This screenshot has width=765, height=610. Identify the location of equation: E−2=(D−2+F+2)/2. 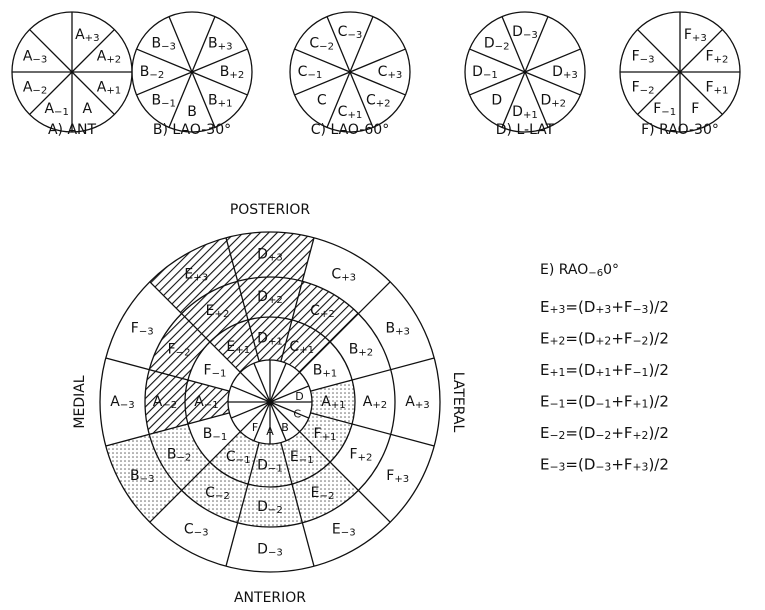
(604, 433).